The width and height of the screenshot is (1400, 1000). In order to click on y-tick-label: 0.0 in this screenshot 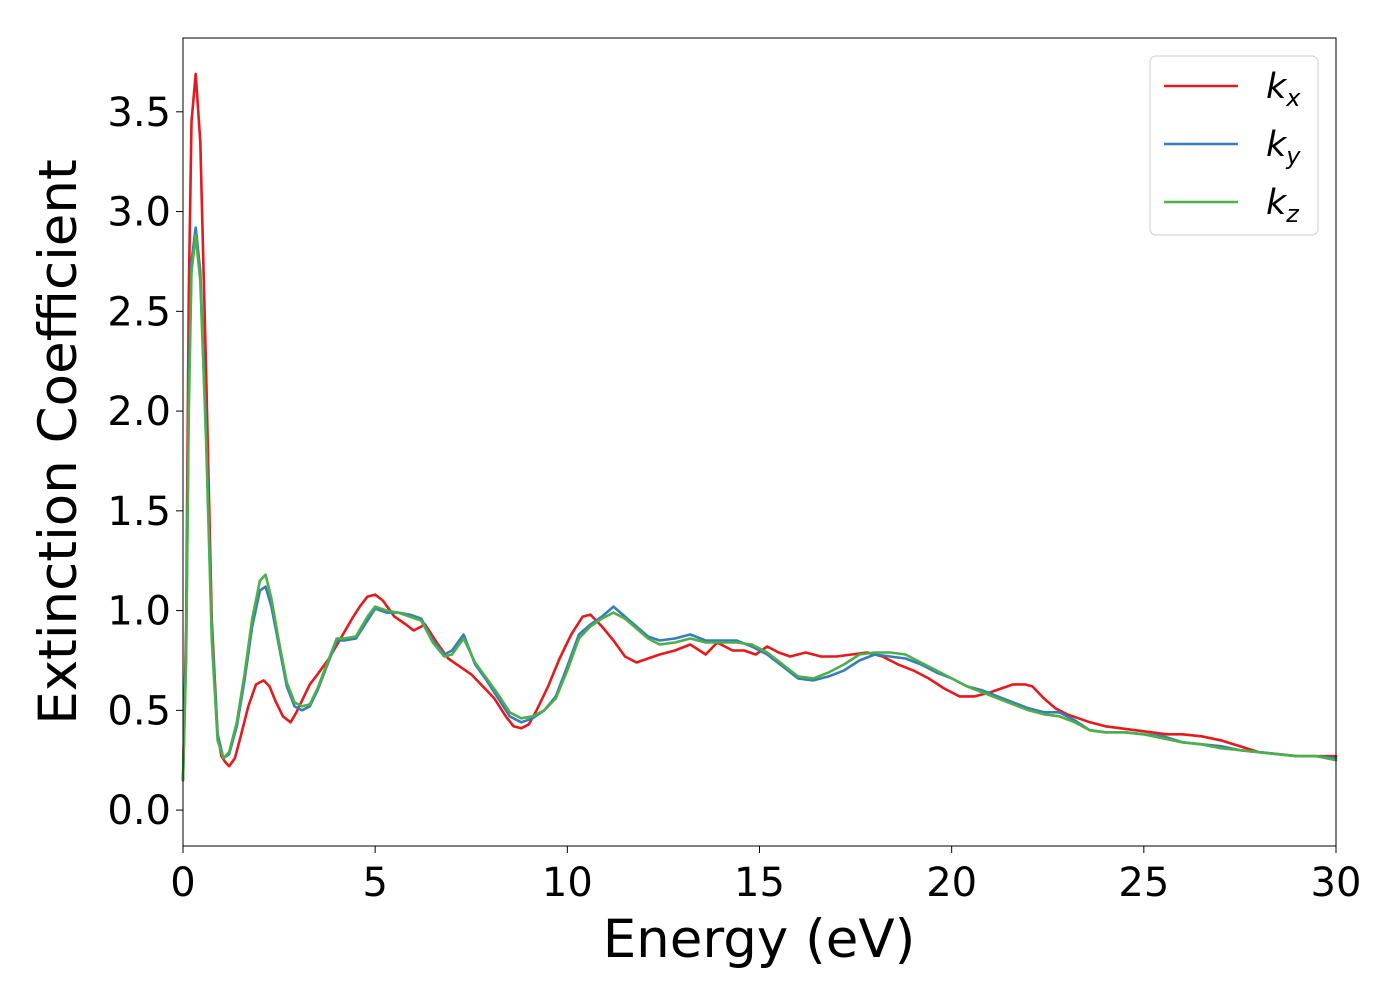, I will do `click(139, 811)`.